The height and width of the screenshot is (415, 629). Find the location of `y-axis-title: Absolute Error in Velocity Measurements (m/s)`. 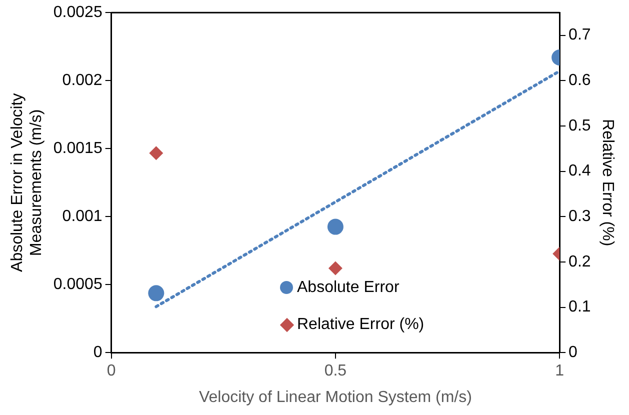

y-axis-title: Absolute Error in Velocity Measurements (m/s) is located at coordinates (27, 182).